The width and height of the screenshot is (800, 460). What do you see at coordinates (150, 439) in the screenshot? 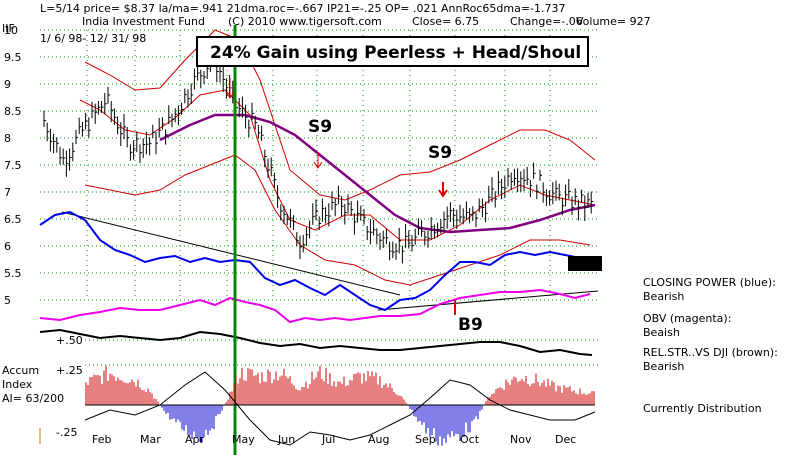
I see `month-label: Mar` at bounding box center [150, 439].